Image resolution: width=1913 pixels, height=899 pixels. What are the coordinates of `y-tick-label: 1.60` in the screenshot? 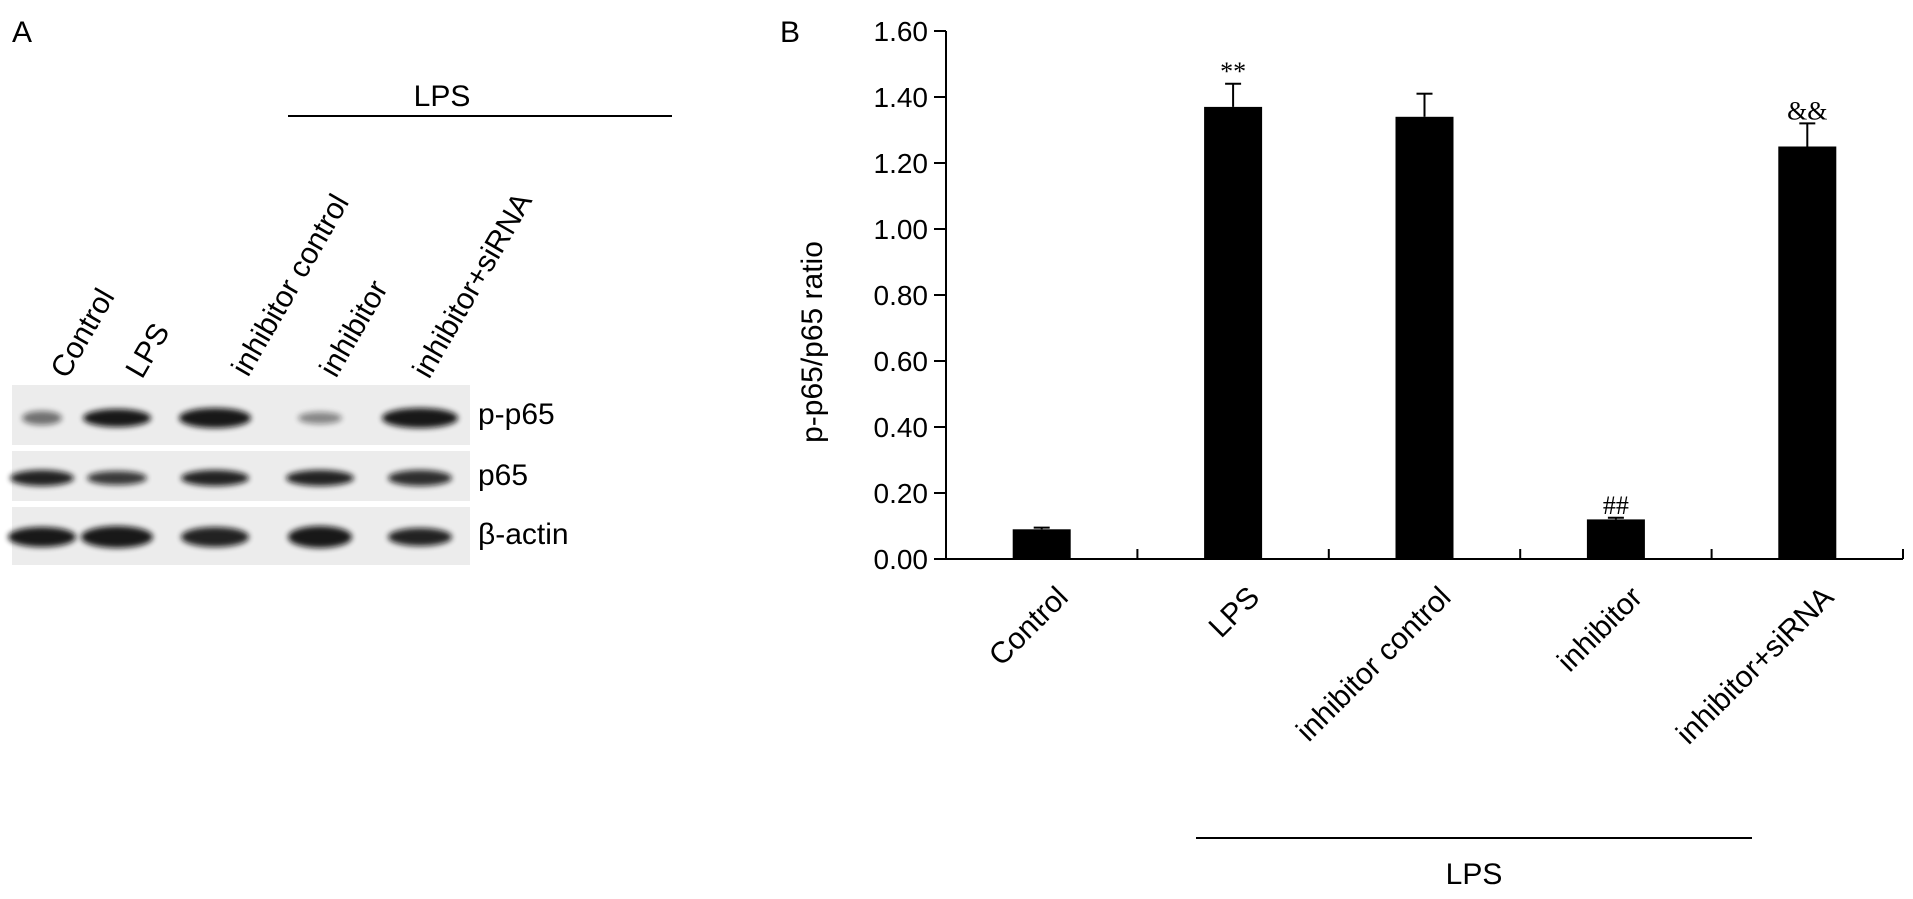 It's located at (901, 31).